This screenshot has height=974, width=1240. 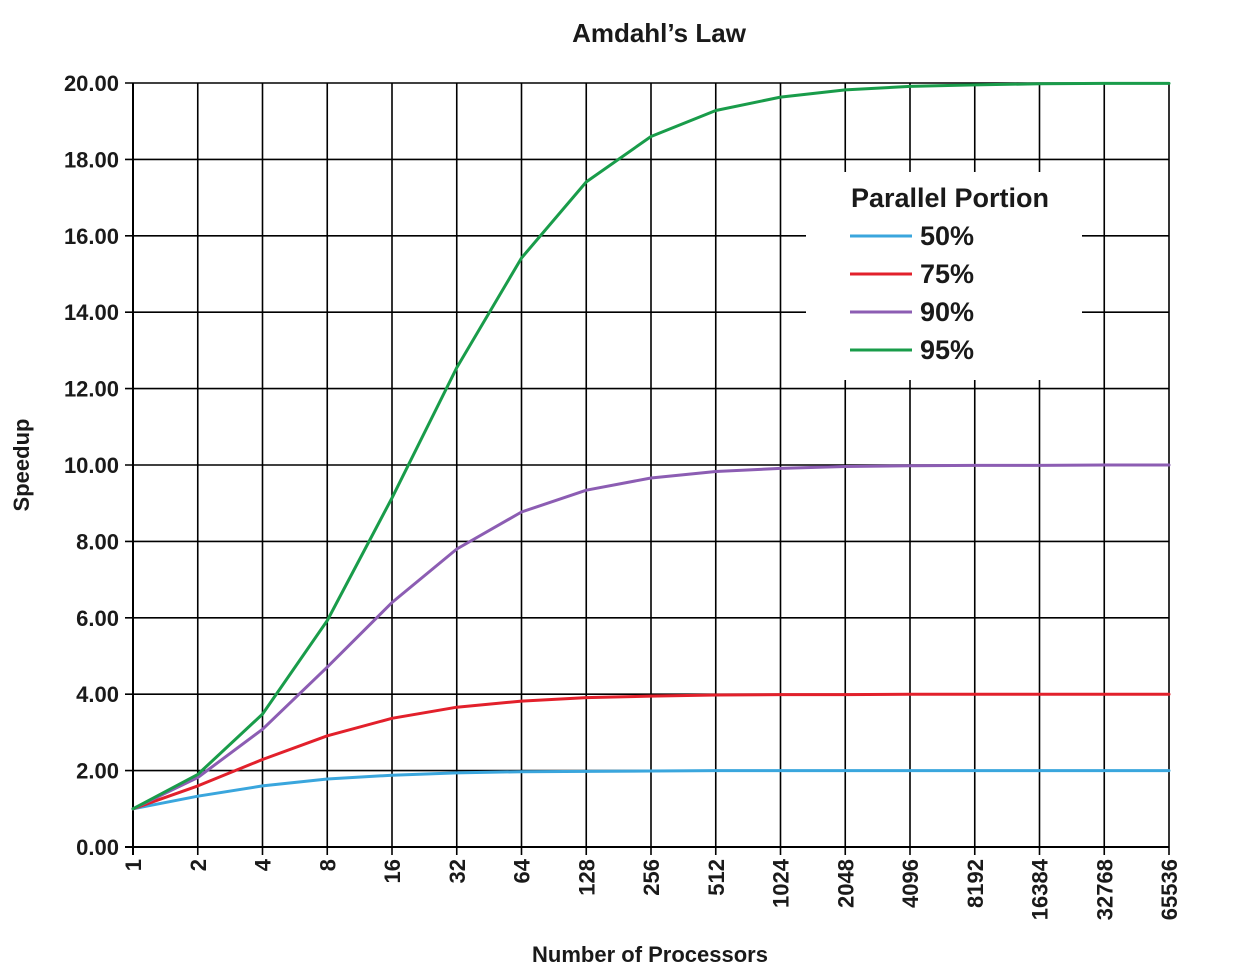 What do you see at coordinates (910, 883) in the screenshot?
I see `x-tick-label: 4096` at bounding box center [910, 883].